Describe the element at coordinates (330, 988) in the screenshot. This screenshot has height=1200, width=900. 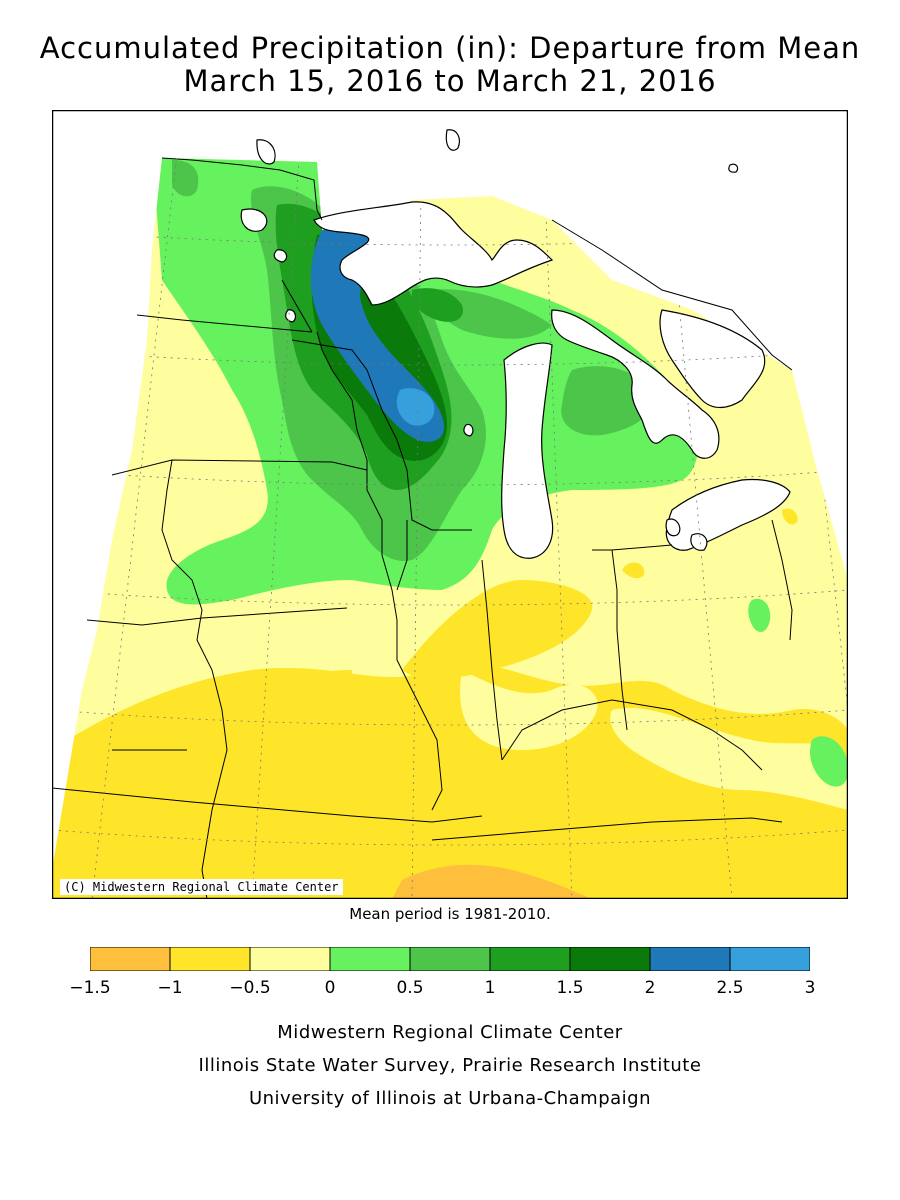
I see `legend-tick-label: 0` at that location.